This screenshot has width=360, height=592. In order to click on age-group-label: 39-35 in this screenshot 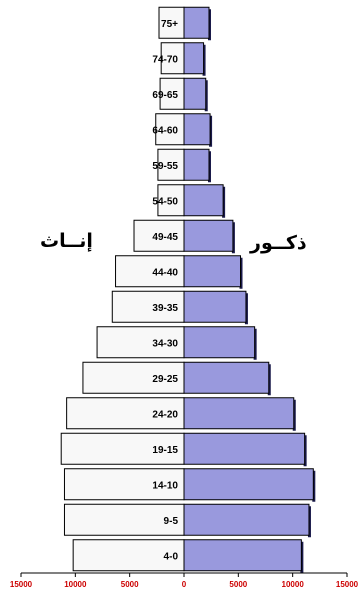, I will do `click(165, 308)`.